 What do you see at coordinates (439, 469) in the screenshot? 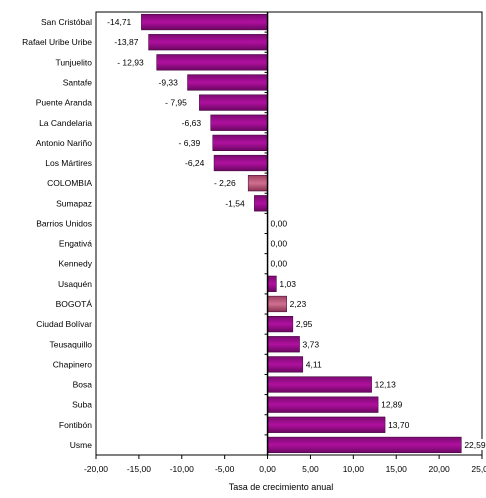
I see `x-tick-label: 20,00` at bounding box center [439, 469].